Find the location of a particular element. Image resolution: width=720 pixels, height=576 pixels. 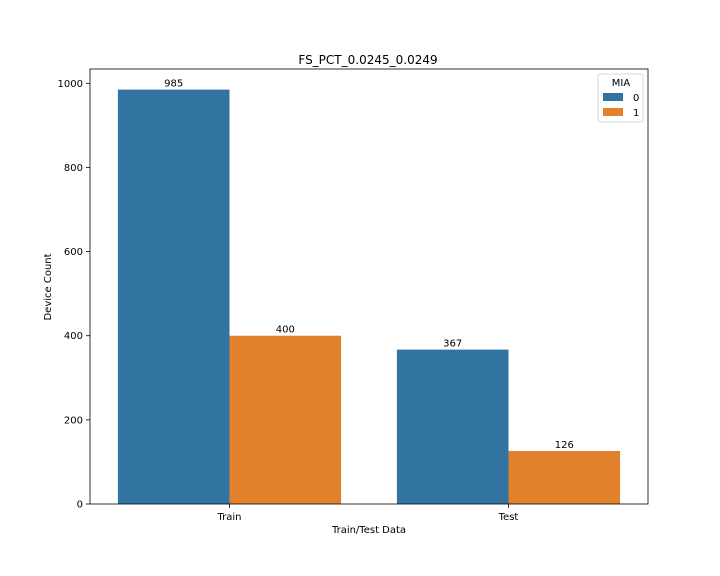

bar-value-label: 400 is located at coordinates (285, 330).